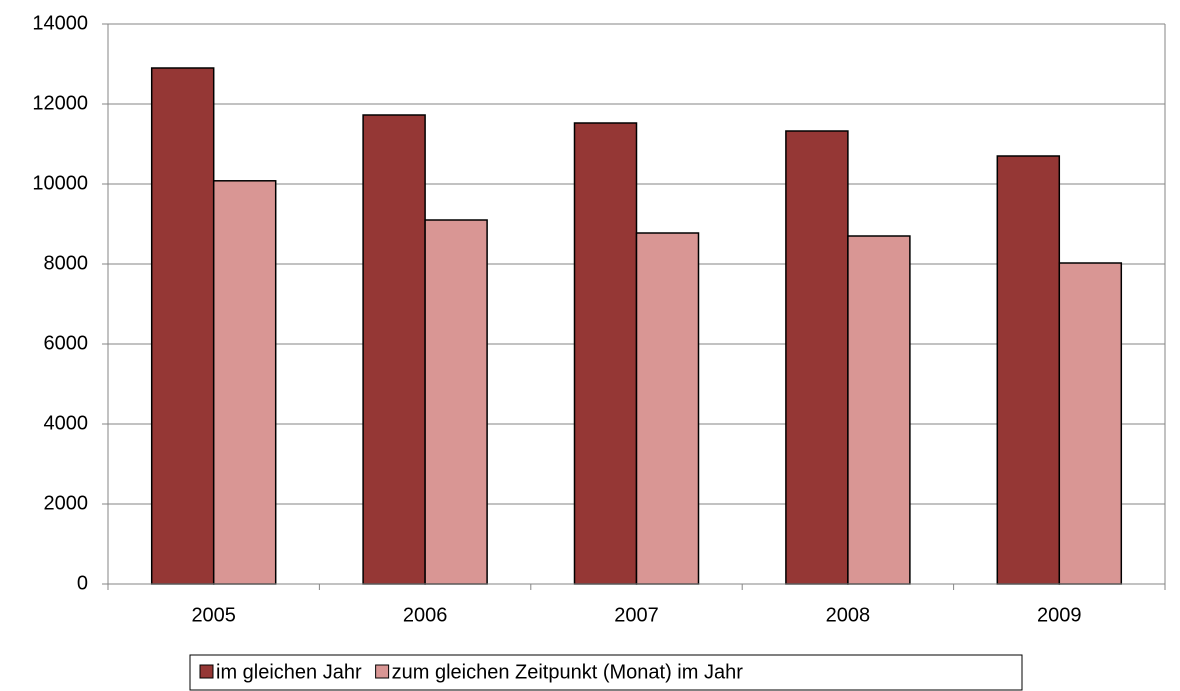 The image size is (1180, 691). I want to click on y-tick-label: 14000, so click(60, 23).